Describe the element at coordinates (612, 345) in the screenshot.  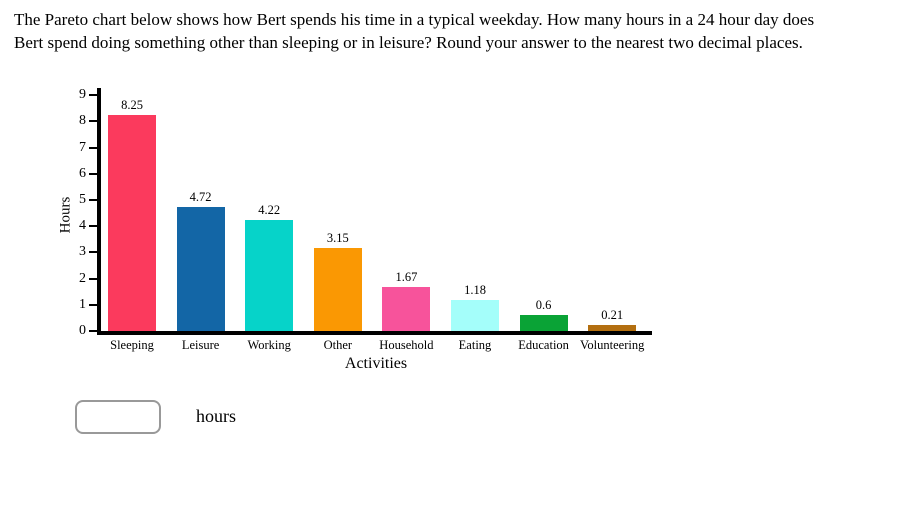
I see `x-tick-label-volunteering: Volunteering` at that location.